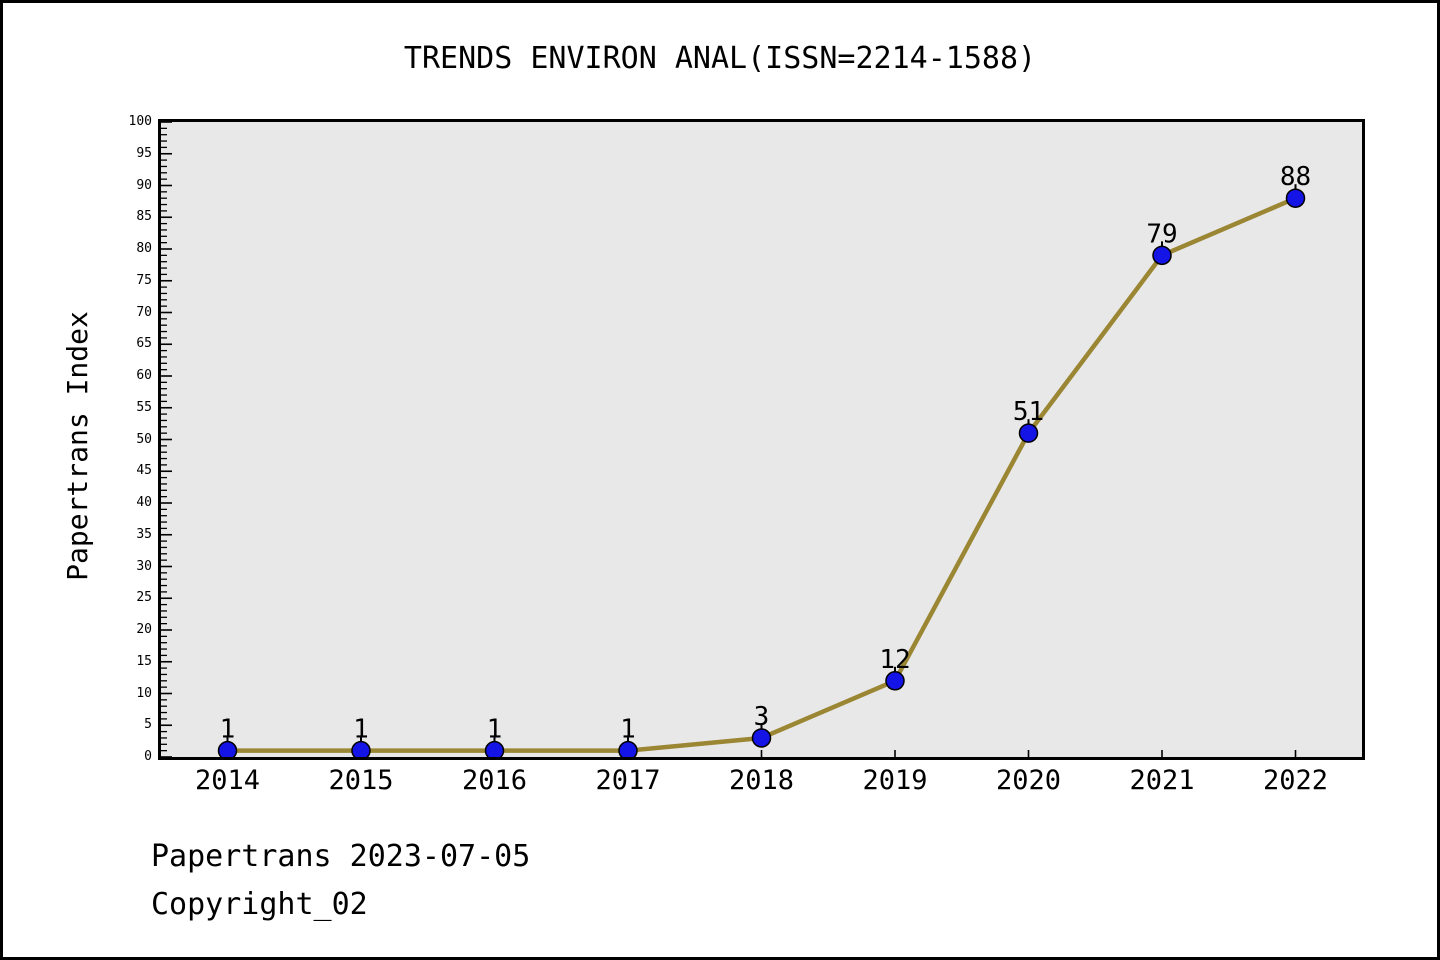 This screenshot has width=1440, height=960. What do you see at coordinates (144, 629) in the screenshot?
I see `y-tick-label-20: 20` at bounding box center [144, 629].